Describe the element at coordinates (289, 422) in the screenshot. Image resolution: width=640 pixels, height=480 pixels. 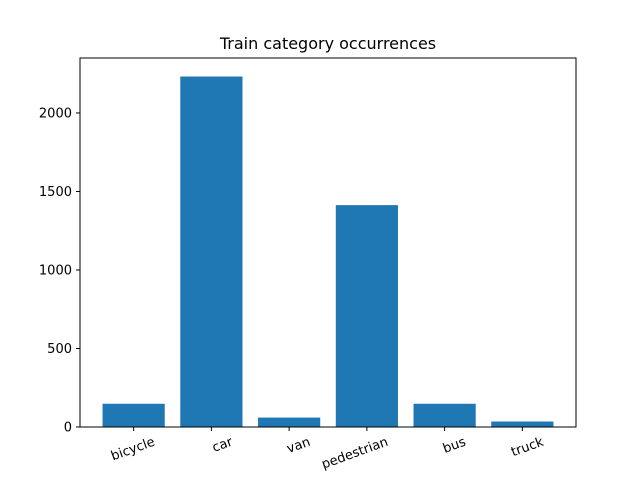
I see `bar-van` at that location.